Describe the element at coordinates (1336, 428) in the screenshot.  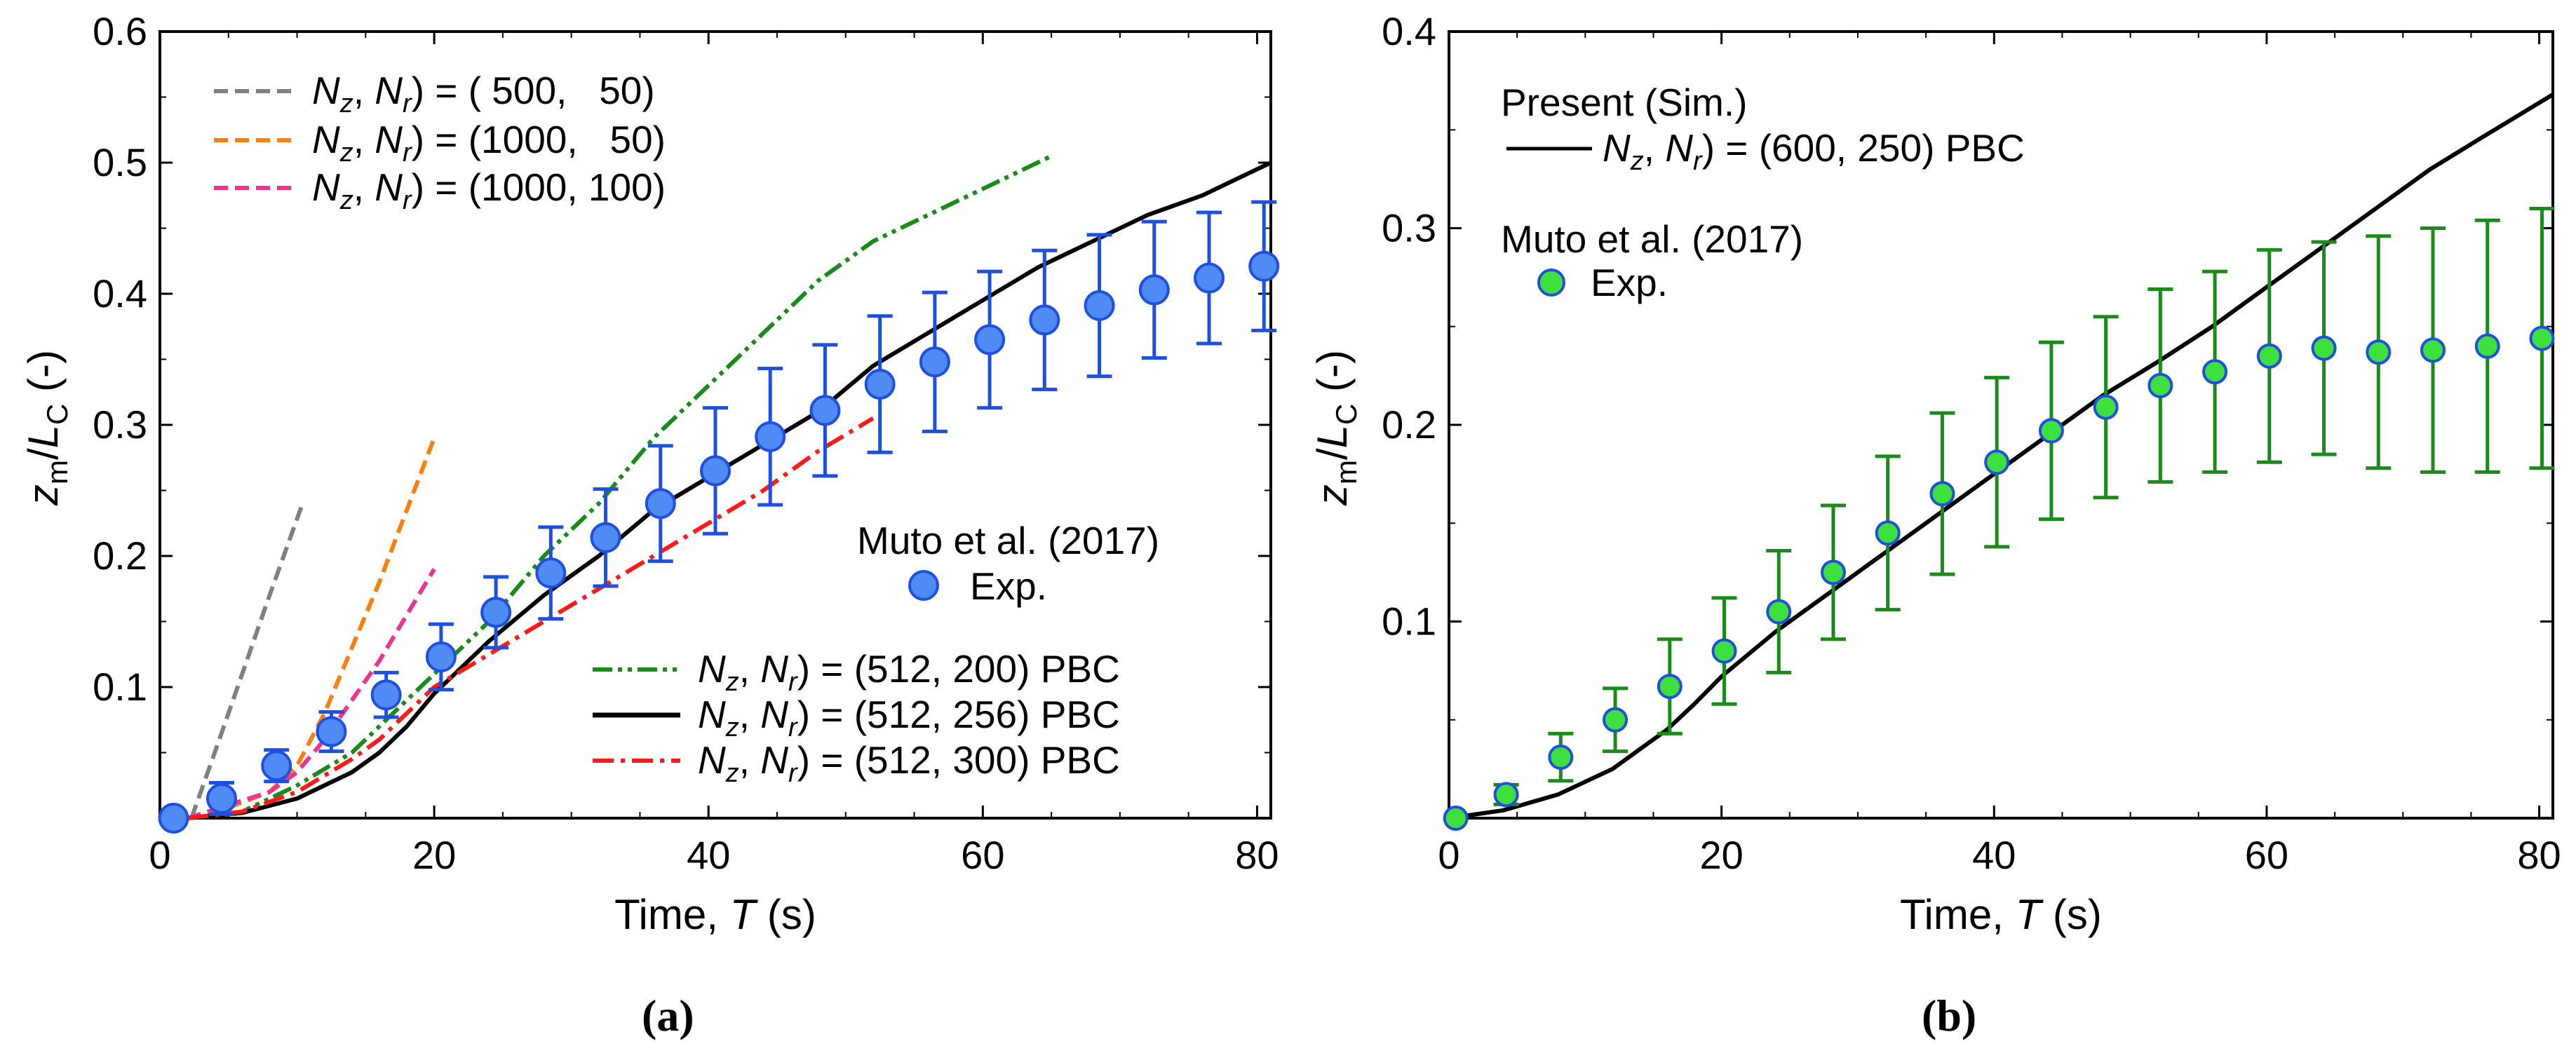
I see `y-axis-label-b: zm/LC (-)` at that location.